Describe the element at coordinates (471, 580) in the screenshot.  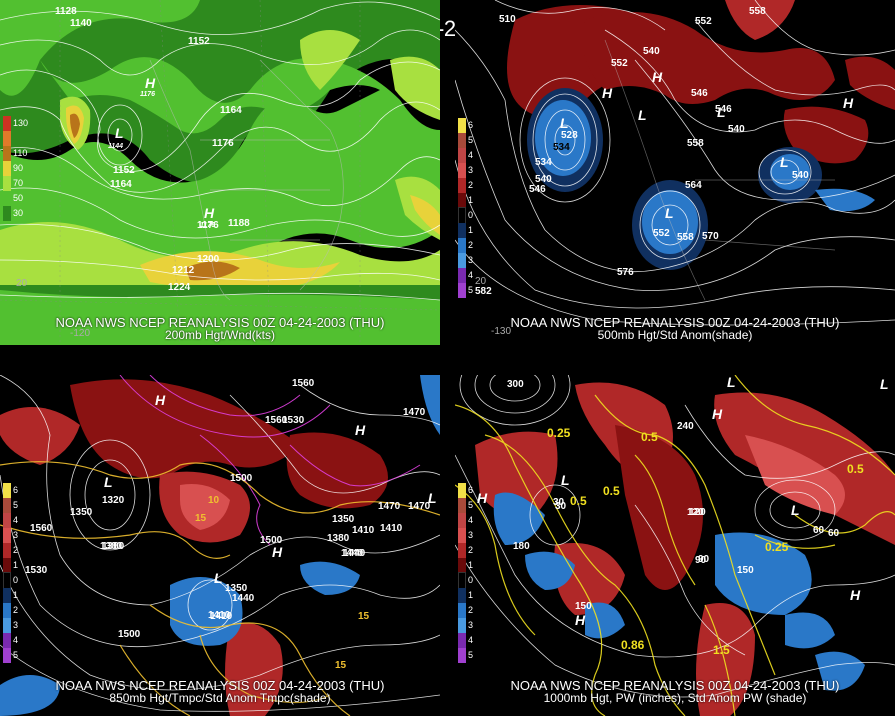
I see `legend-label: 0` at that location.